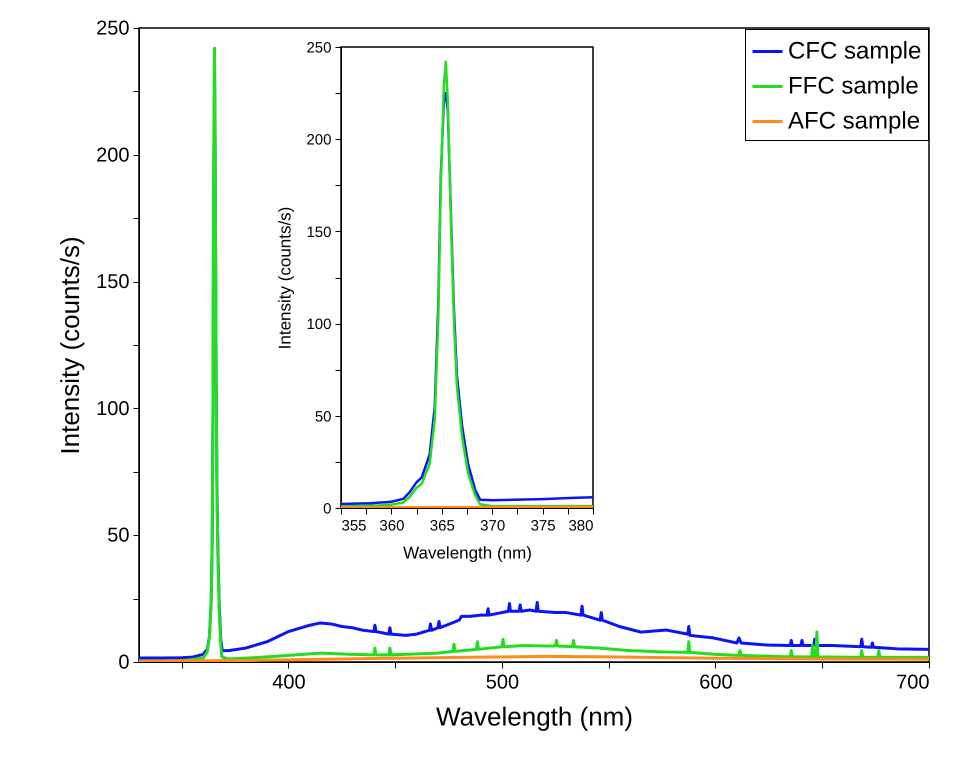  What do you see at coordinates (716, 683) in the screenshot?
I see `x-tick-label: 600` at bounding box center [716, 683].